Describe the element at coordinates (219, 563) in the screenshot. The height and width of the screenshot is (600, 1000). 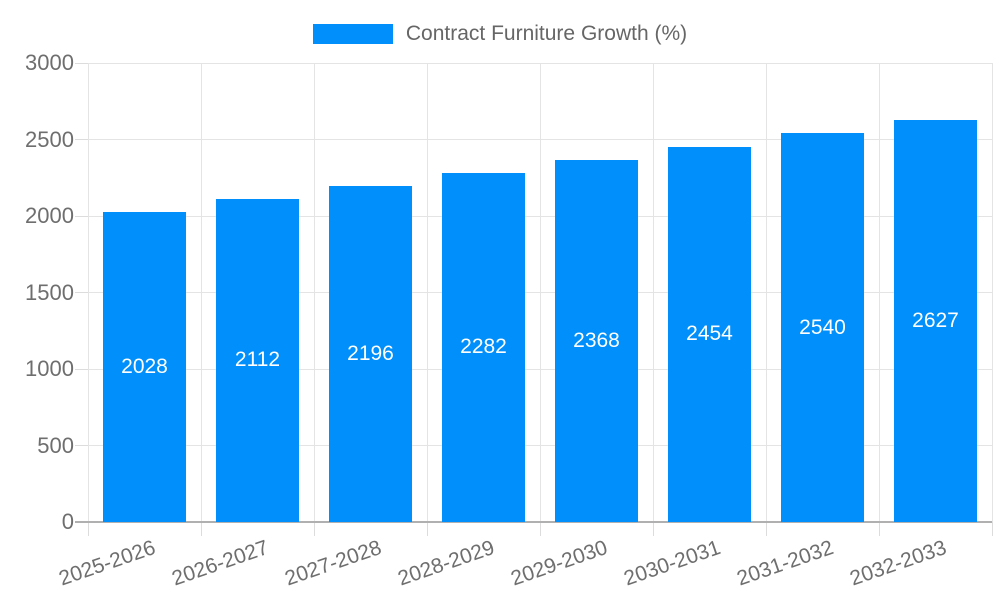
I see `x-axis-label: 2026-2027` at that location.